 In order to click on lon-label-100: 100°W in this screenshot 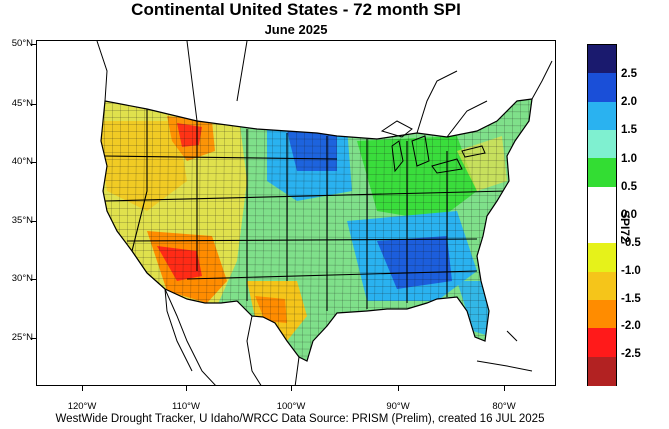, I will do `click(291, 406)`.